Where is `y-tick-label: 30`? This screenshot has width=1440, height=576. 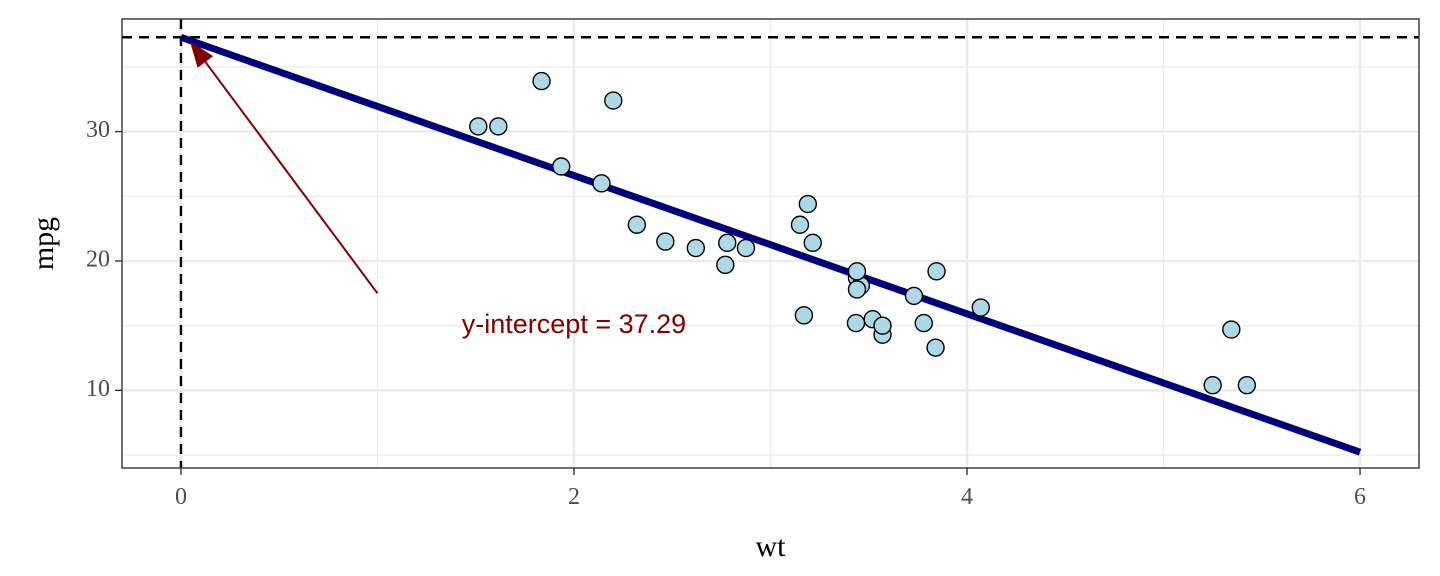
y-tick-label: 30 is located at coordinates (98, 130).